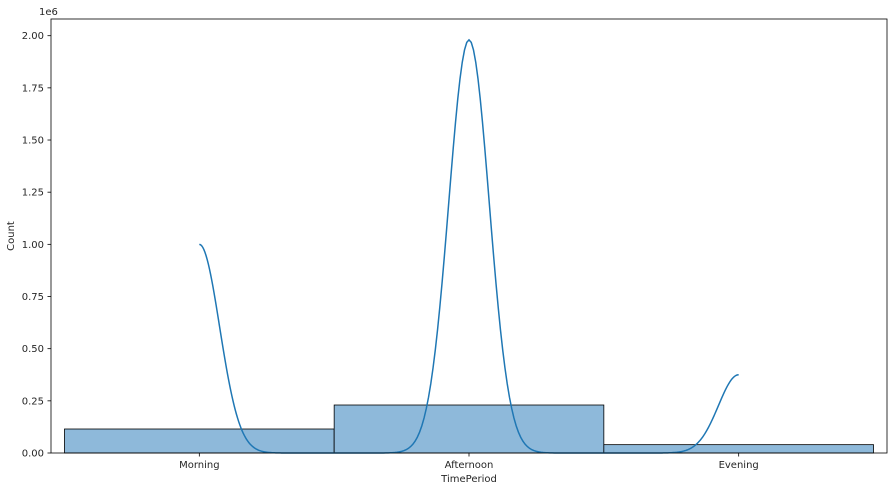  What do you see at coordinates (33, 36) in the screenshot?
I see `y-tick-label: 2.00` at bounding box center [33, 36].